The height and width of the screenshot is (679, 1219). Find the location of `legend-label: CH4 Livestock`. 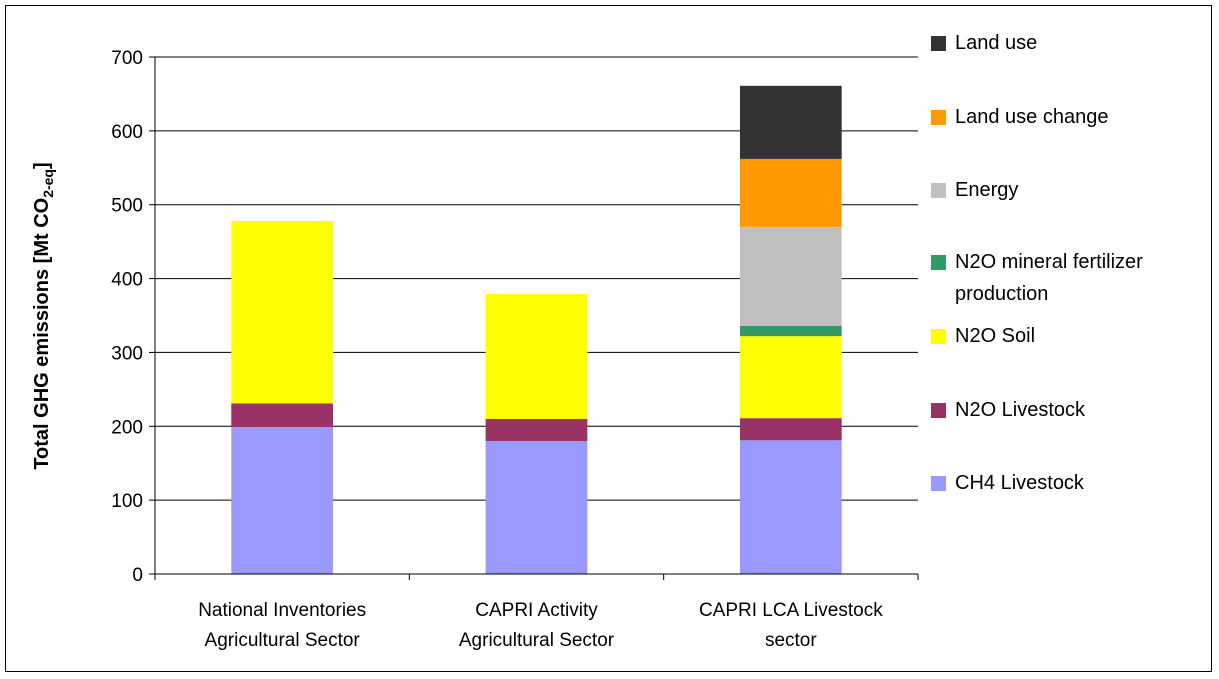

legend-label: CH4 Livestock is located at coordinates (1019, 483).